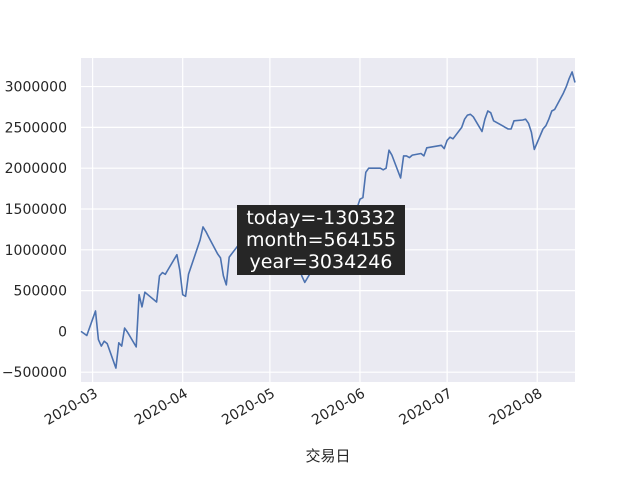 The image size is (640, 480). What do you see at coordinates (36, 251) in the screenshot?
I see `y-tick-label: 1000000` at bounding box center [36, 251].